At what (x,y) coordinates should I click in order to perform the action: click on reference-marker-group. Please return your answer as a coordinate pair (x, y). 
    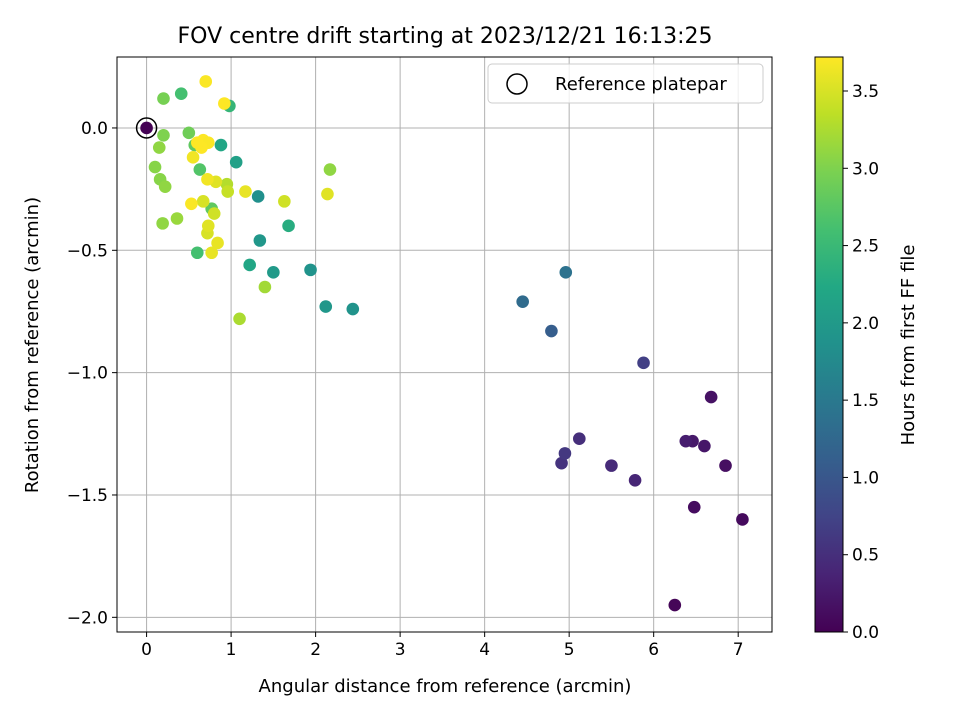
    Looking at the image, I should click on (146, 128).